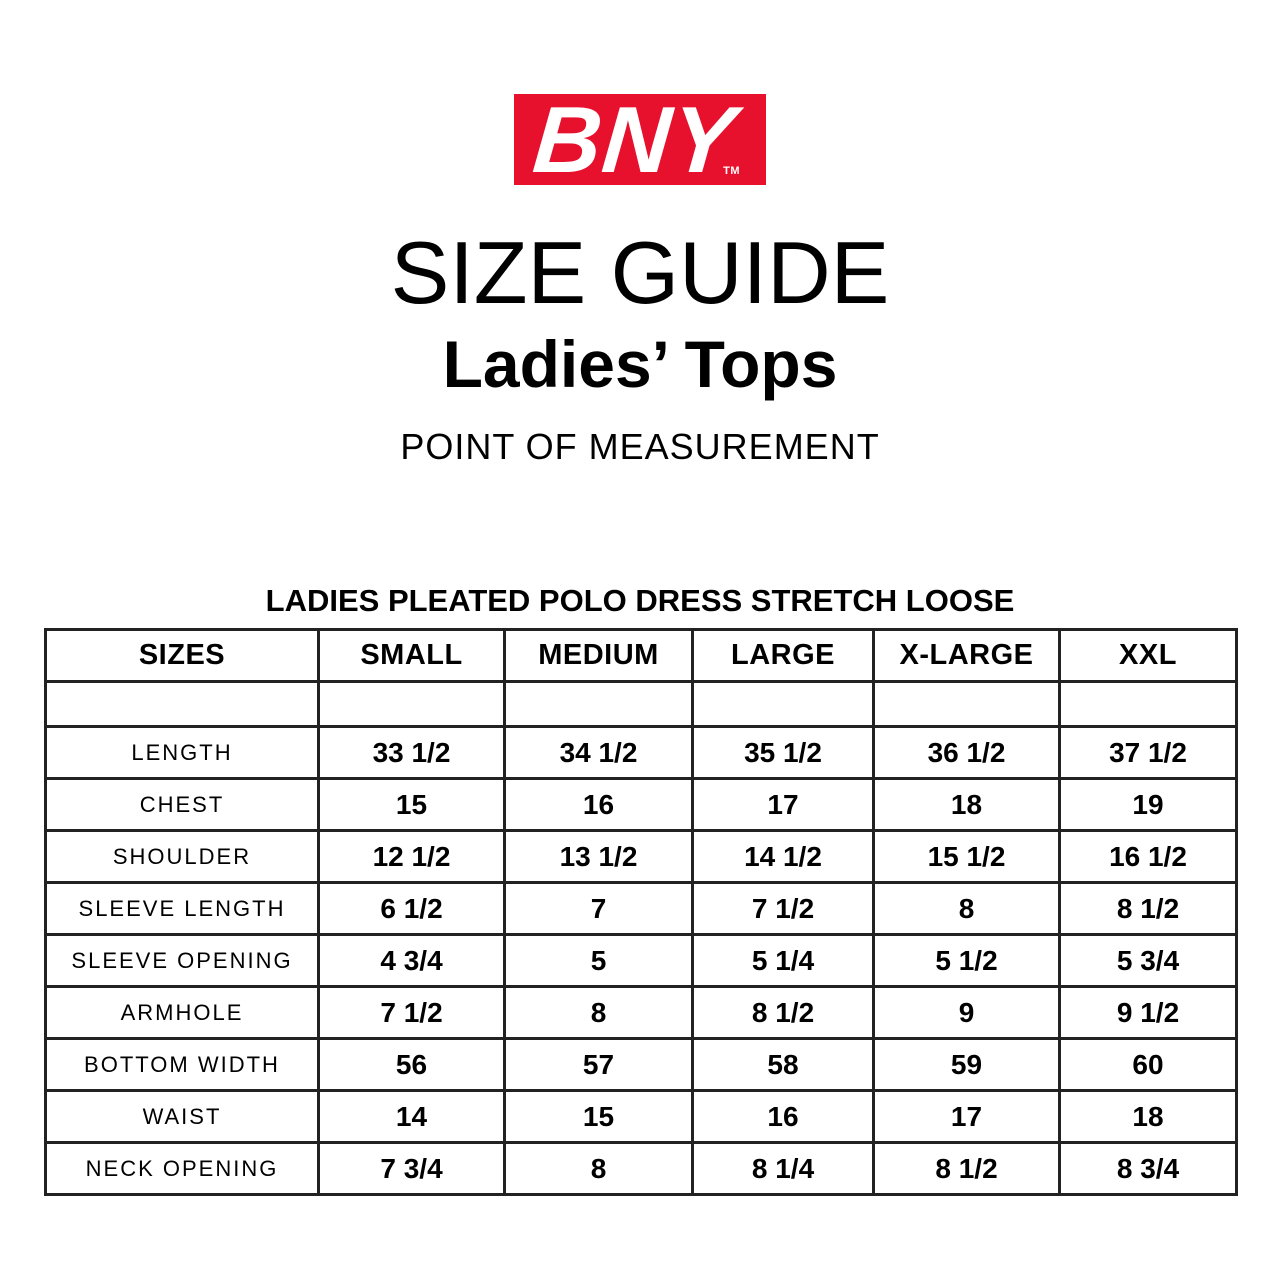 Image resolution: width=1280 pixels, height=1280 pixels. I want to click on value-cell: 5, so click(598, 960).